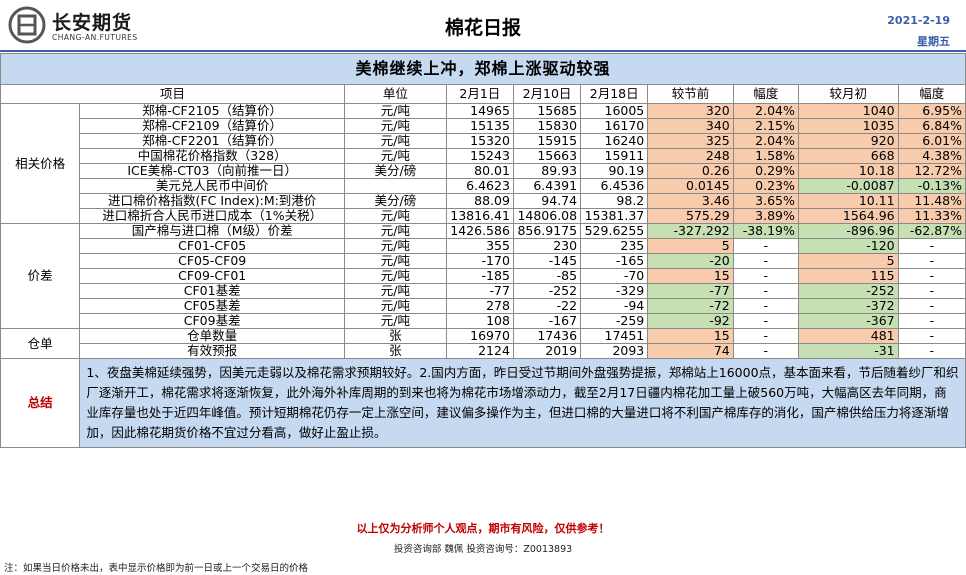 This screenshot has height=575, width=966. What do you see at coordinates (690, 156) in the screenshot?
I see `change-vs-holiday: 248` at bounding box center [690, 156].